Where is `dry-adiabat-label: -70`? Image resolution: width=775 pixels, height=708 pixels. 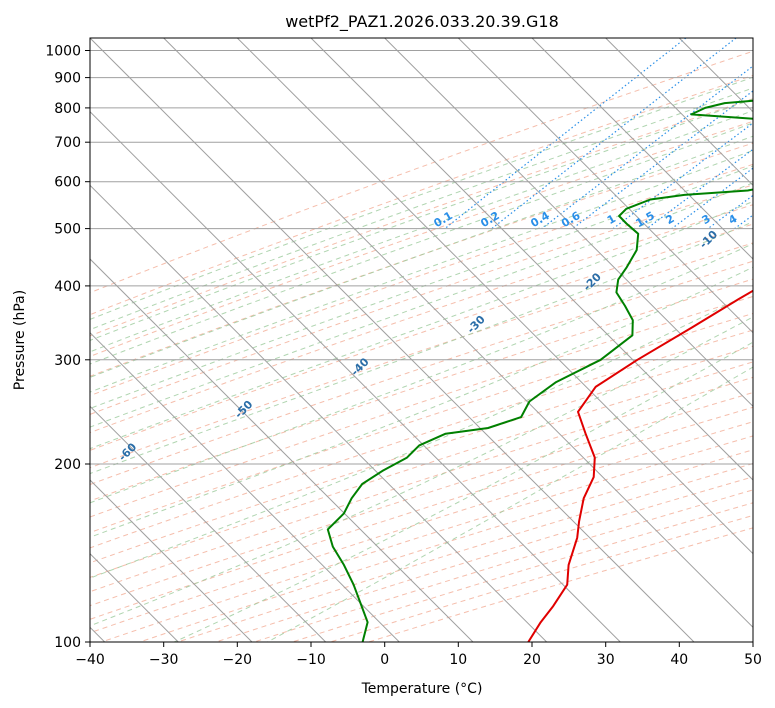
dry-adiabat-label: -70 is located at coordinates (11, 494).